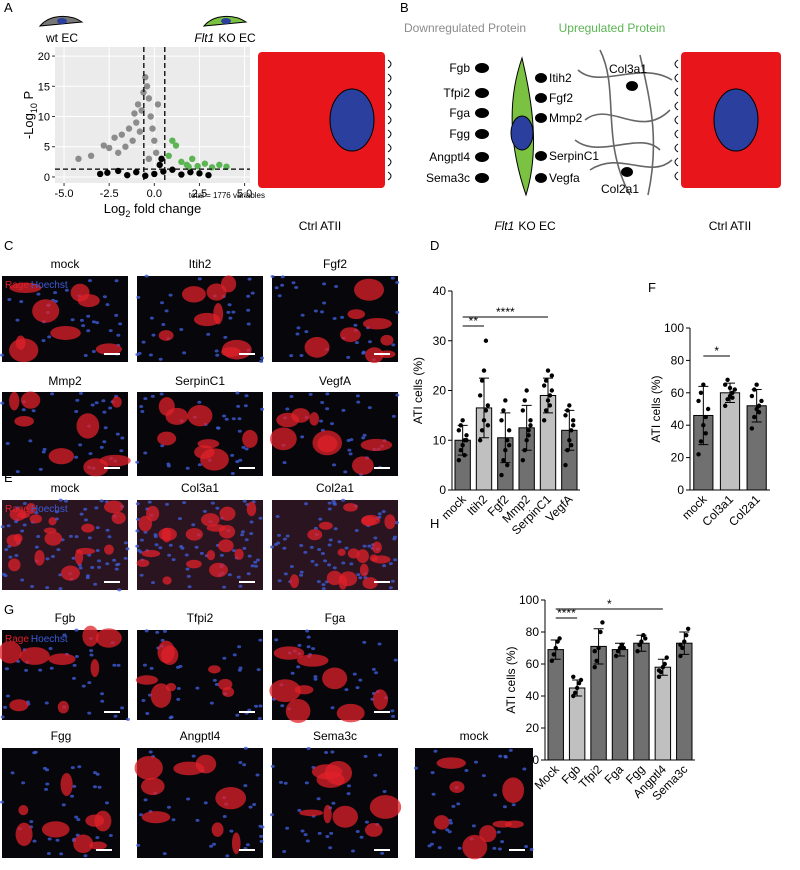 The image size is (800, 870). What do you see at coordinates (28, 126) in the screenshot?
I see `y-axis-label-part: -Log` at bounding box center [28, 126].